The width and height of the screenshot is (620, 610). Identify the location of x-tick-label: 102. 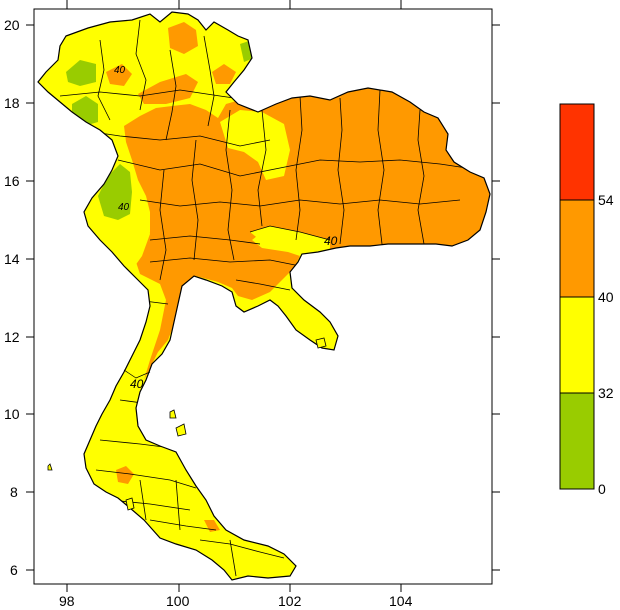
(290, 601).